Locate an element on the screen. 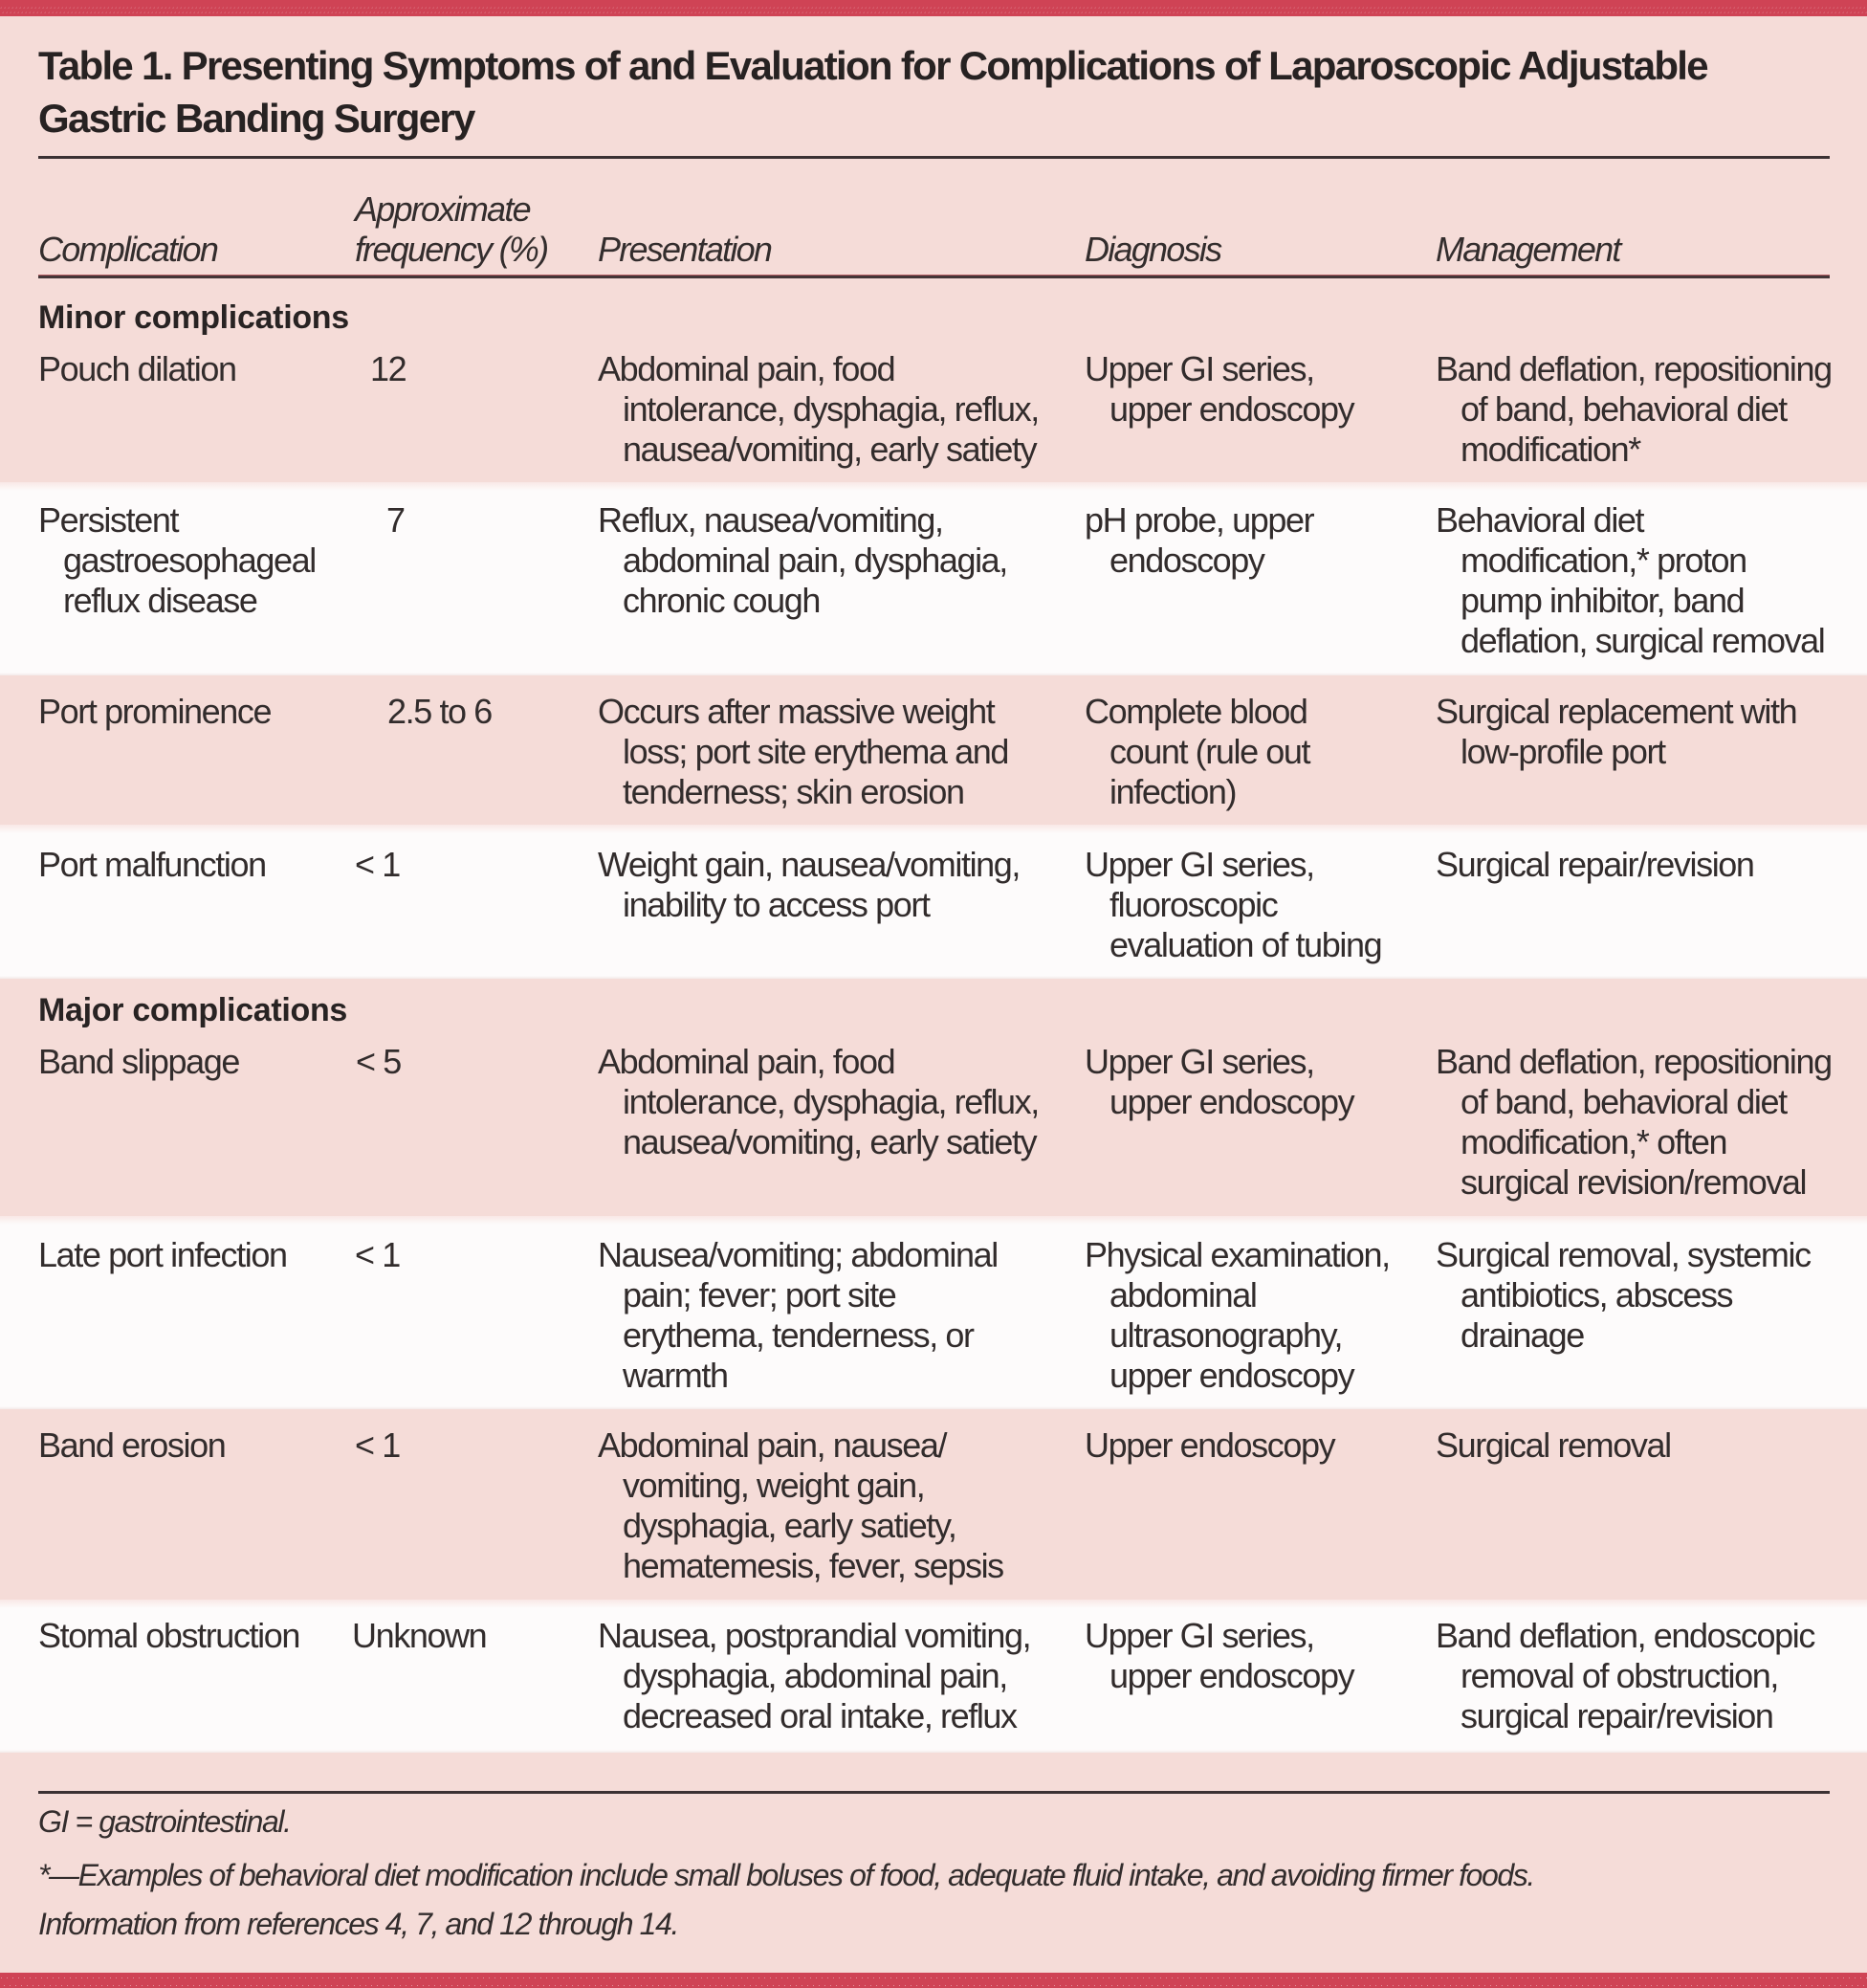 This screenshot has width=1867, height=1988. column-header-frequency: Approximate frequency (%) is located at coordinates (452, 228).